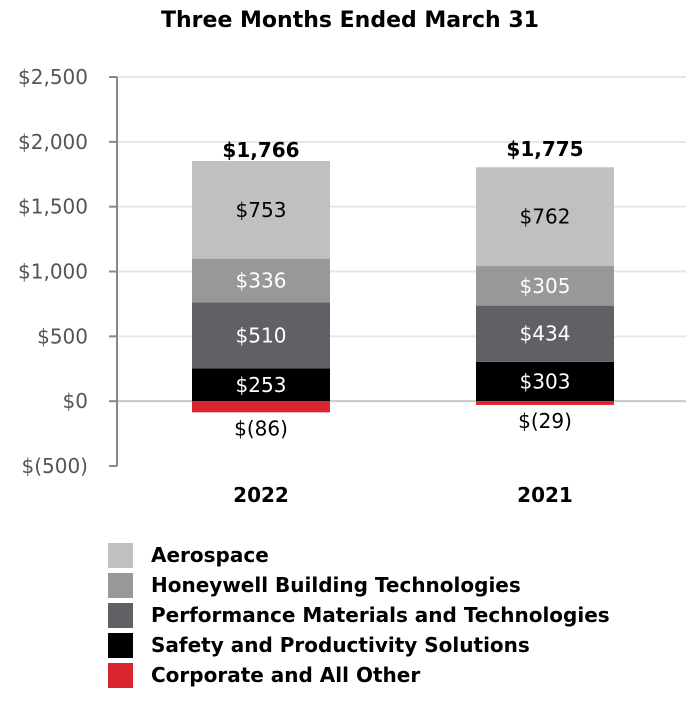 This screenshot has height=712, width=700. What do you see at coordinates (544, 149) in the screenshot?
I see `total-label: $1,775` at bounding box center [544, 149].